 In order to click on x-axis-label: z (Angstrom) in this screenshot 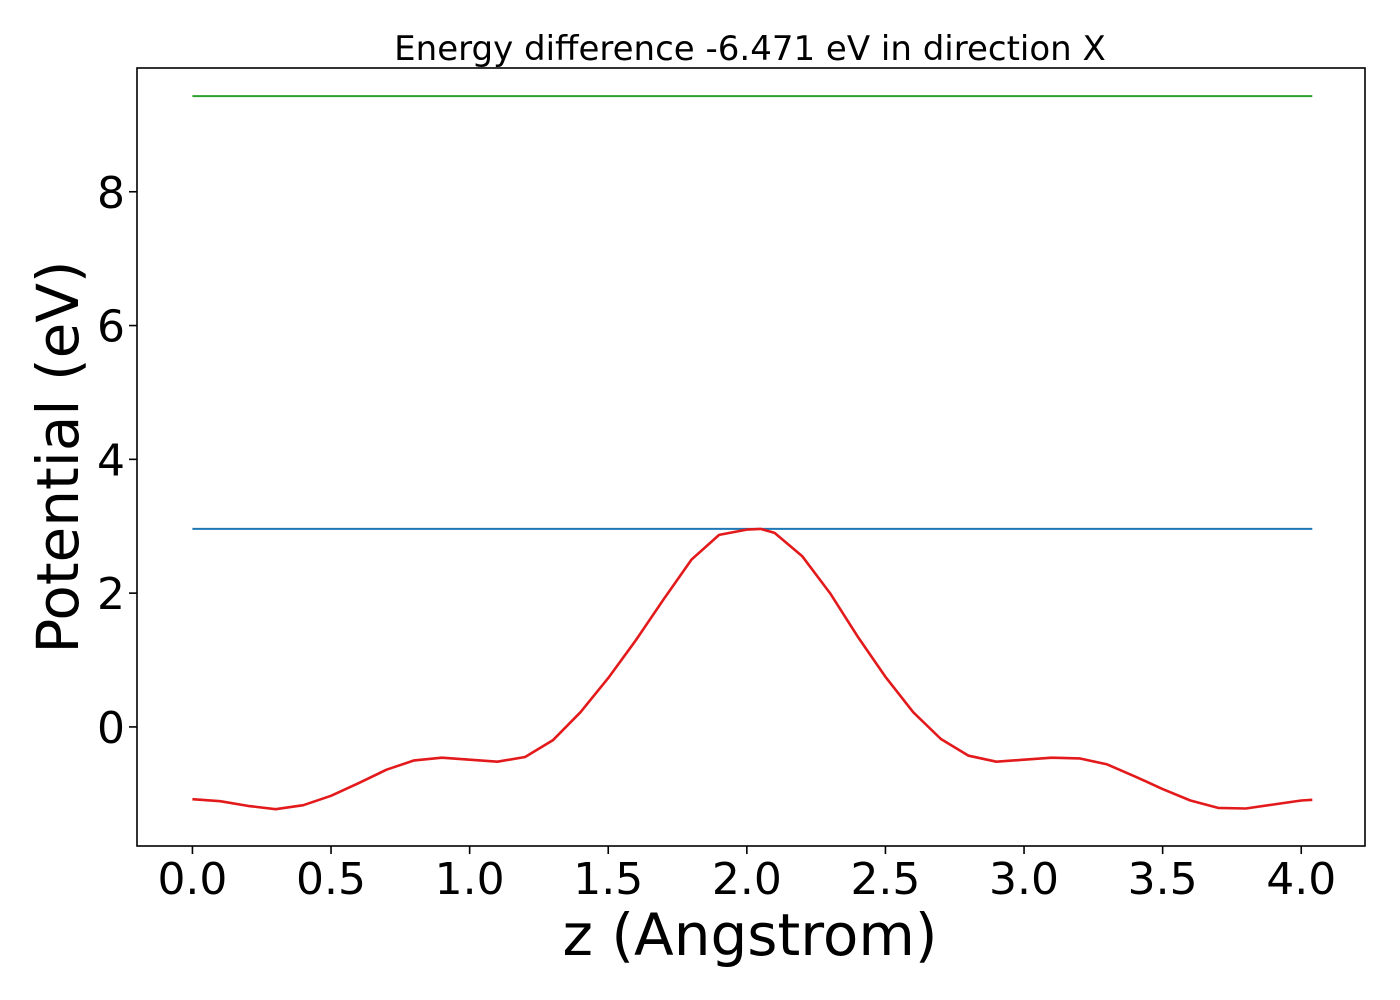, I will do `click(750, 935)`.